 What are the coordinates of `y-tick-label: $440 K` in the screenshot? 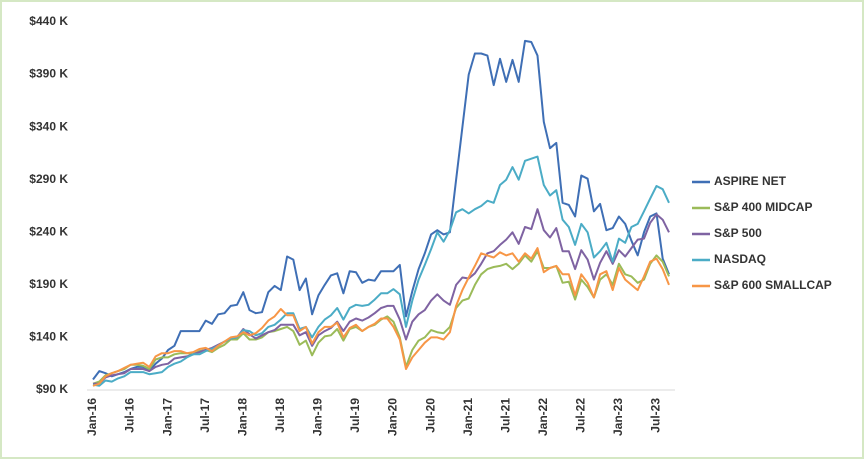 It's located at (48, 21).